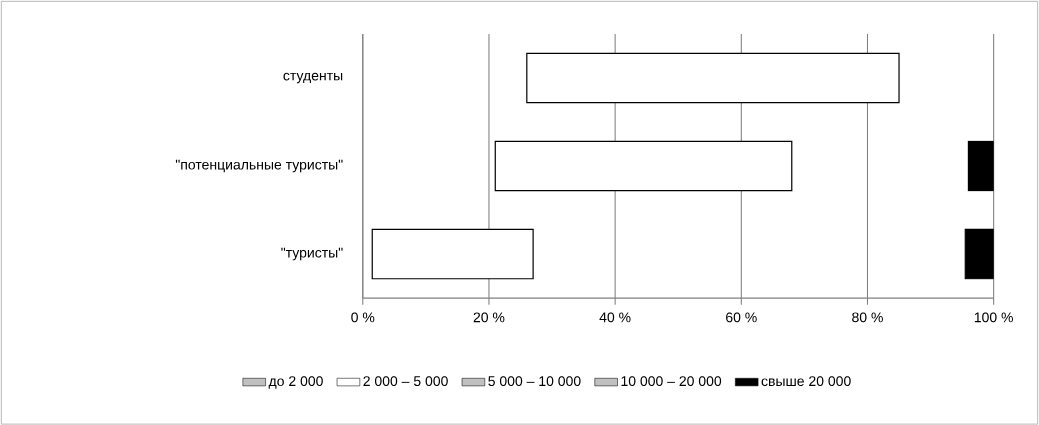 This screenshot has width=1039, height=425. What do you see at coordinates (867, 317) in the screenshot?
I see `x-tick-label: 80 %` at bounding box center [867, 317].